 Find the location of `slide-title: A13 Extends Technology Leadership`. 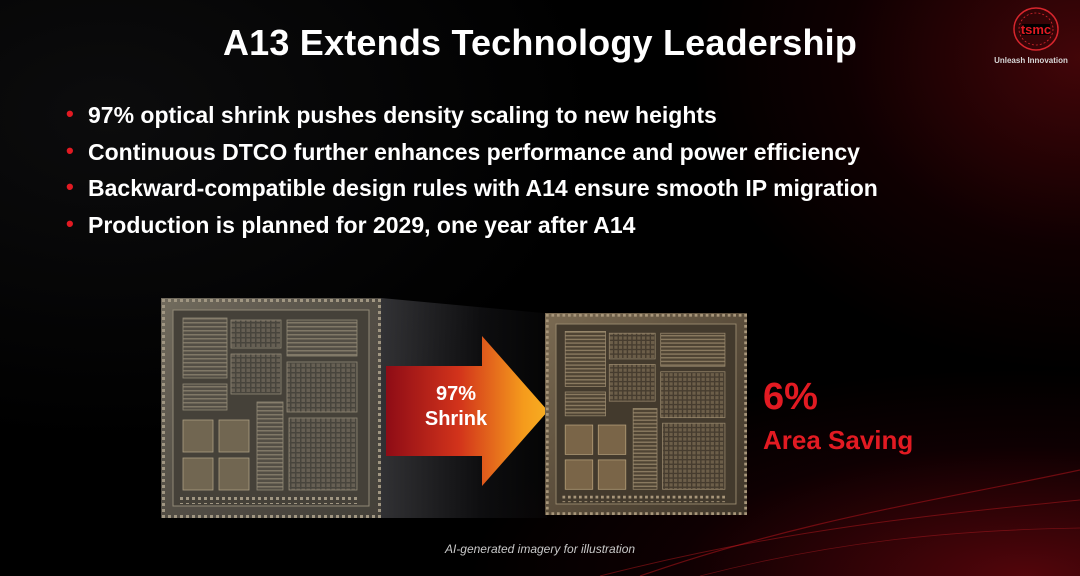

slide-title: A13 Extends Technology Leadership is located at coordinates (540, 42).